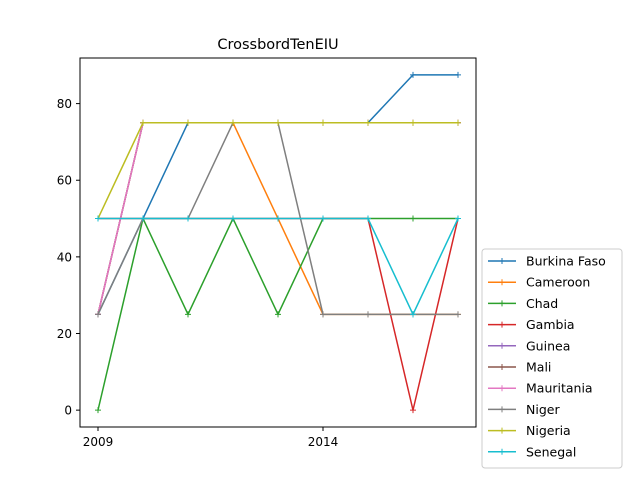  I want to click on legend-item: Gambia, so click(531, 324).